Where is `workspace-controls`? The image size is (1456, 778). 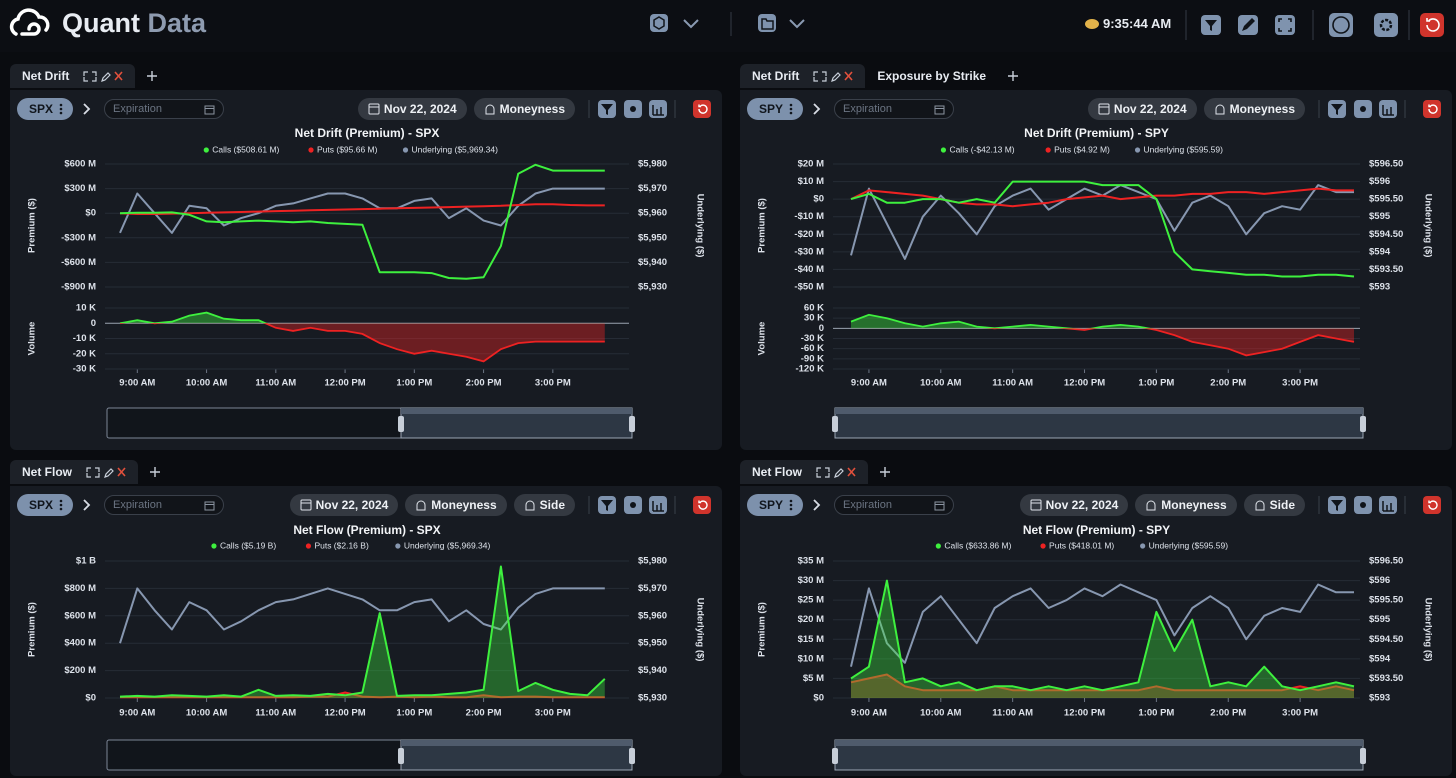 workspace-controls is located at coordinates (733, 24).